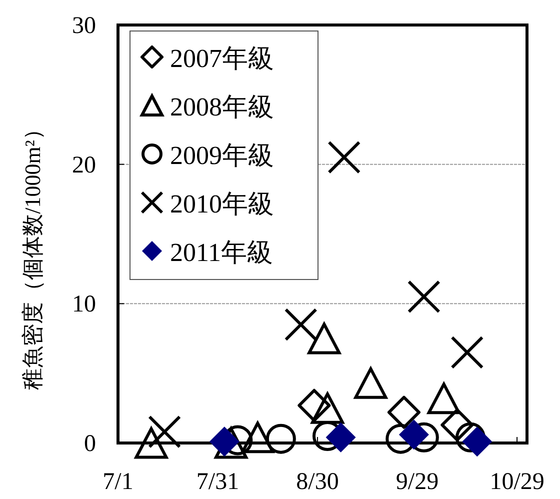 The width and height of the screenshot is (560, 499). What do you see at coordinates (417, 482) in the screenshot?
I see `x-tick-label: 9/29` at bounding box center [417, 482].